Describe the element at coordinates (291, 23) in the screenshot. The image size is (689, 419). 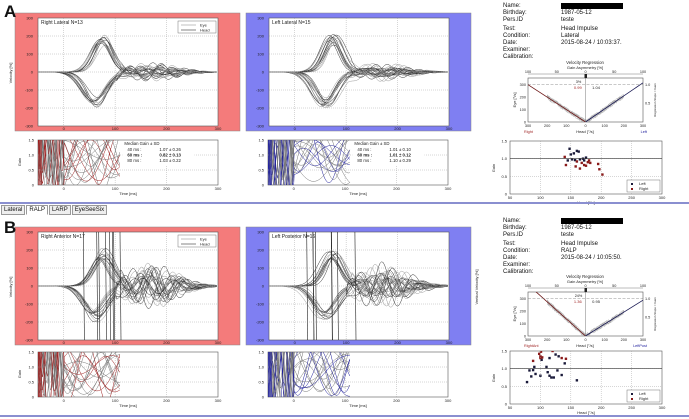
I see `plot-title: Left Lateral N=15` at that location.